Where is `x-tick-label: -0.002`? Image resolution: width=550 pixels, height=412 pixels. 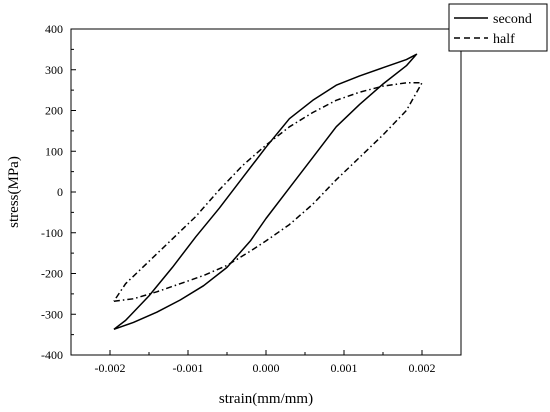 x-tick-label: -0.002 is located at coordinates (110, 368).